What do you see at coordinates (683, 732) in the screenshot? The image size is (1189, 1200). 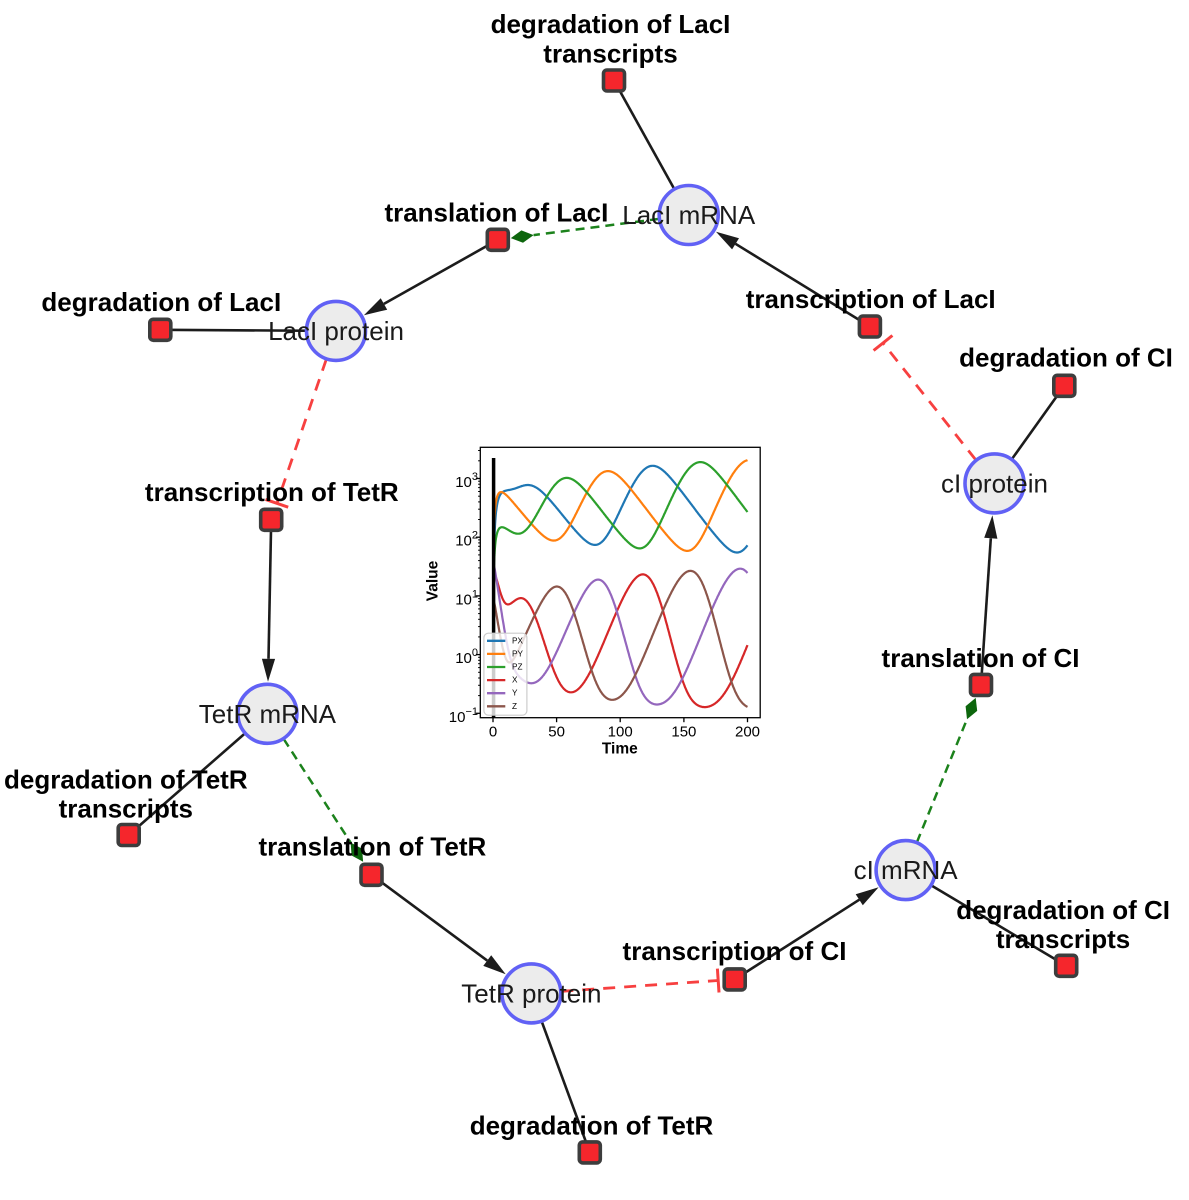 I see `svg-text: 150` at bounding box center [683, 732].